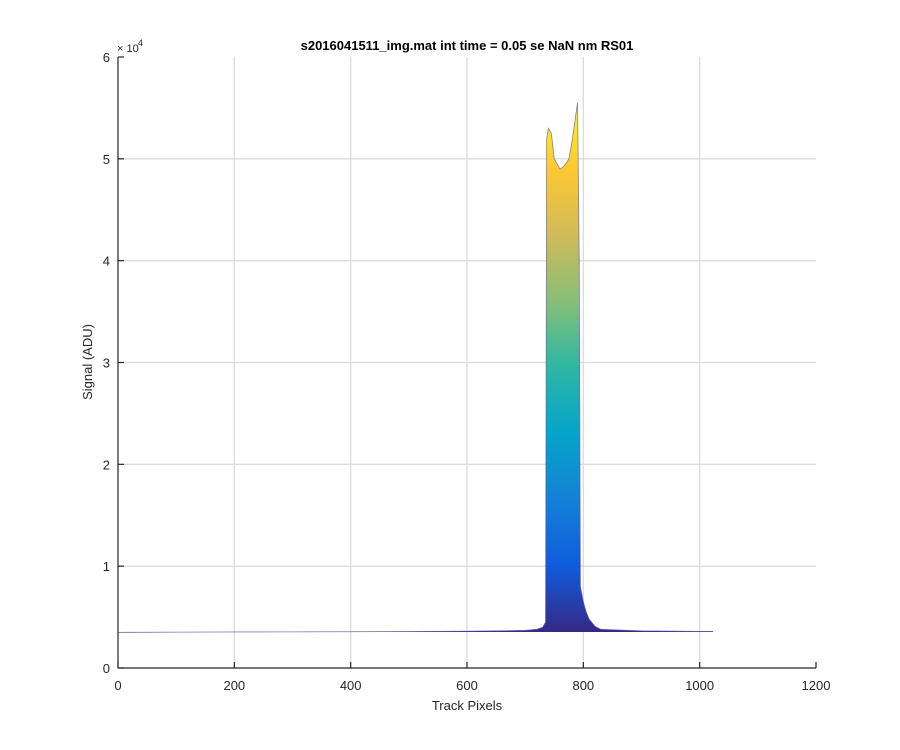 The height and width of the screenshot is (750, 900). I want to click on y-exponent-base: × 10, so click(128, 49).